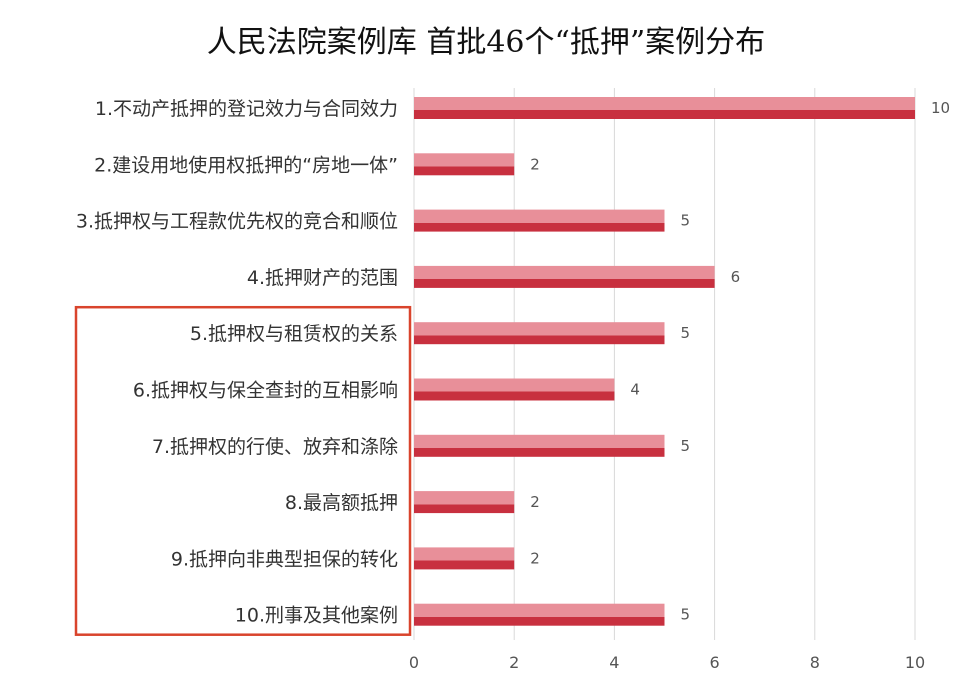 Image resolution: width=972 pixels, height=688 pixels. What do you see at coordinates (246, 165) in the screenshot?
I see `category-label: 2.建设用地使用权抵押的“房地一体”` at bounding box center [246, 165].